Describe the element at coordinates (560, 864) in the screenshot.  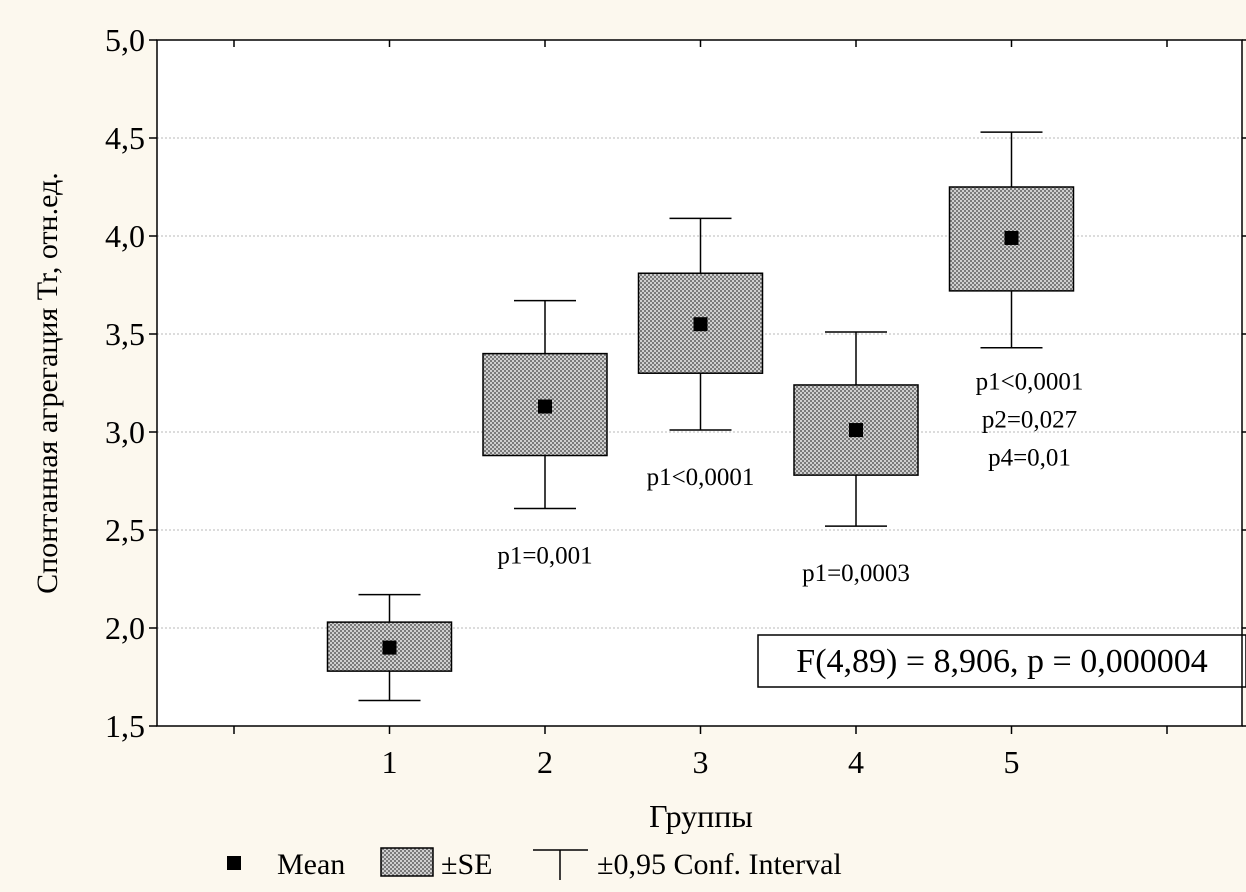
I see `legend-ci-symbol` at that location.